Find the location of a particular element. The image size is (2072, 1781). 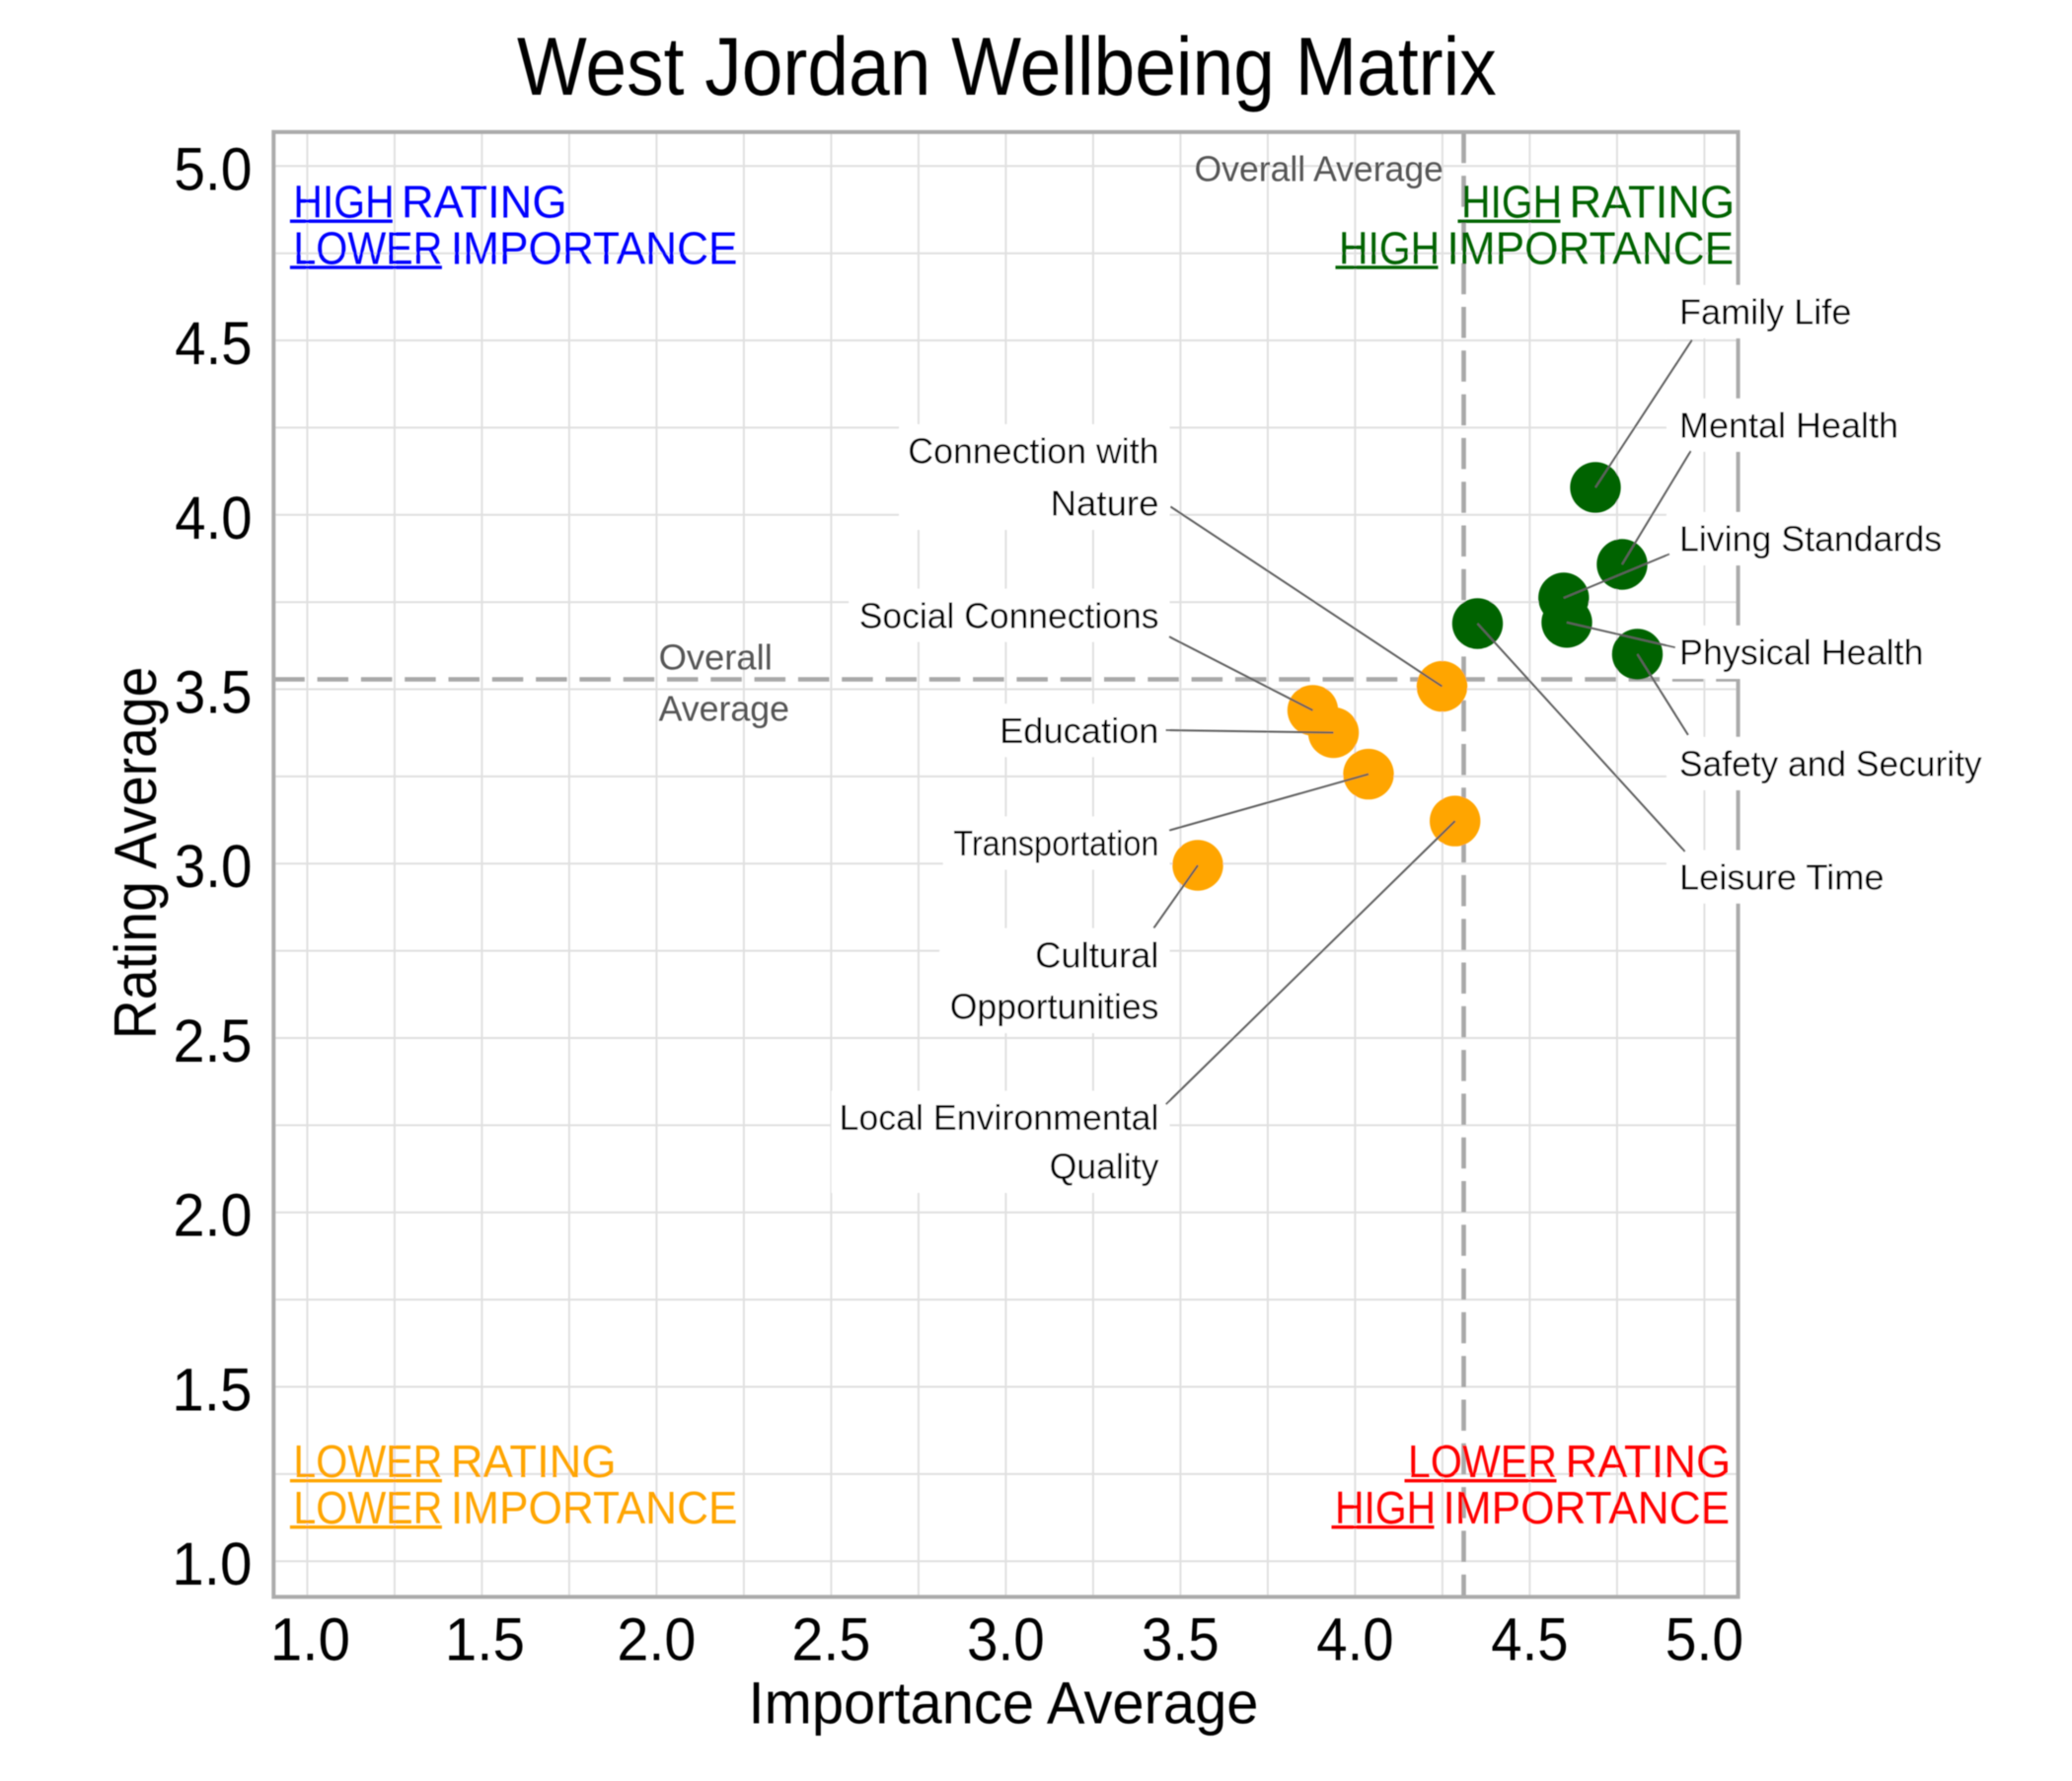

svg-text: Importance Average is located at coordinates (1004, 1702).